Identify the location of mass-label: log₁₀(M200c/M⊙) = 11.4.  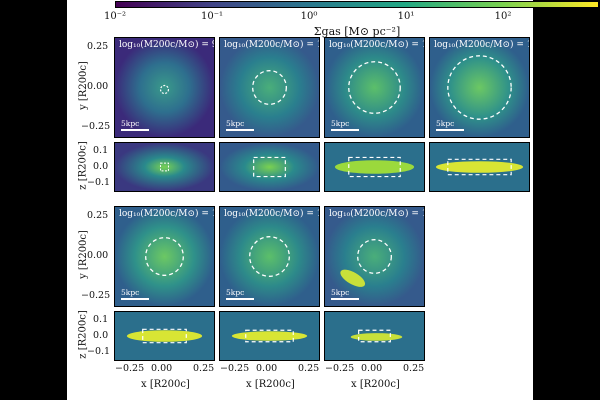
(481, 45).